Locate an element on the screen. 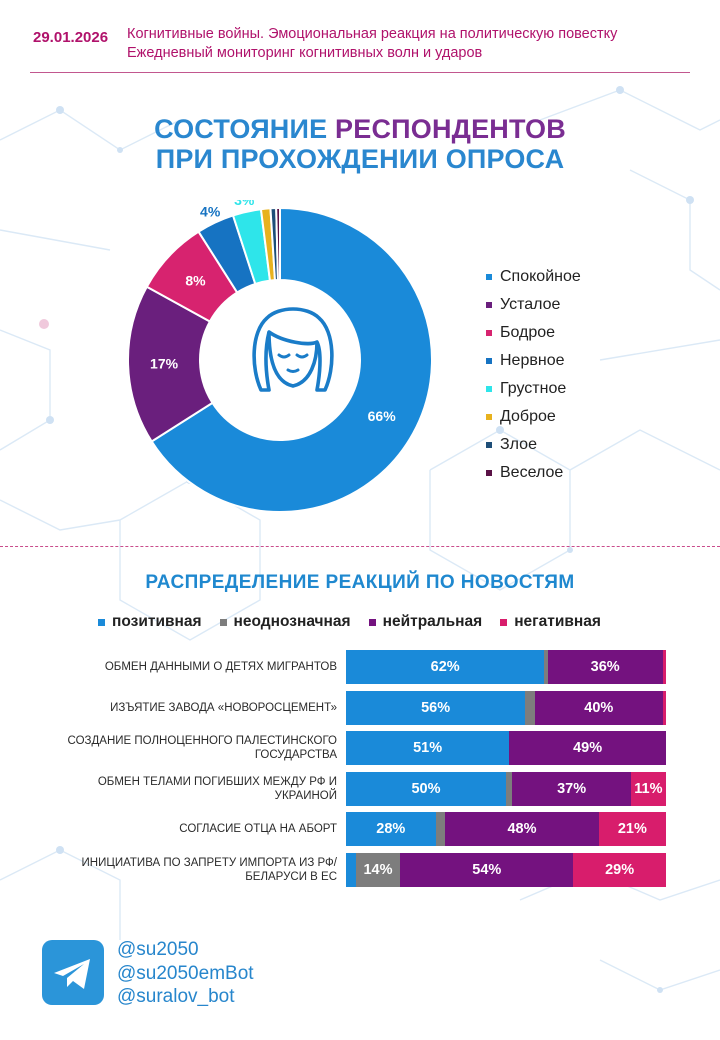  report-date: 29.01.2026 is located at coordinates (71, 37).